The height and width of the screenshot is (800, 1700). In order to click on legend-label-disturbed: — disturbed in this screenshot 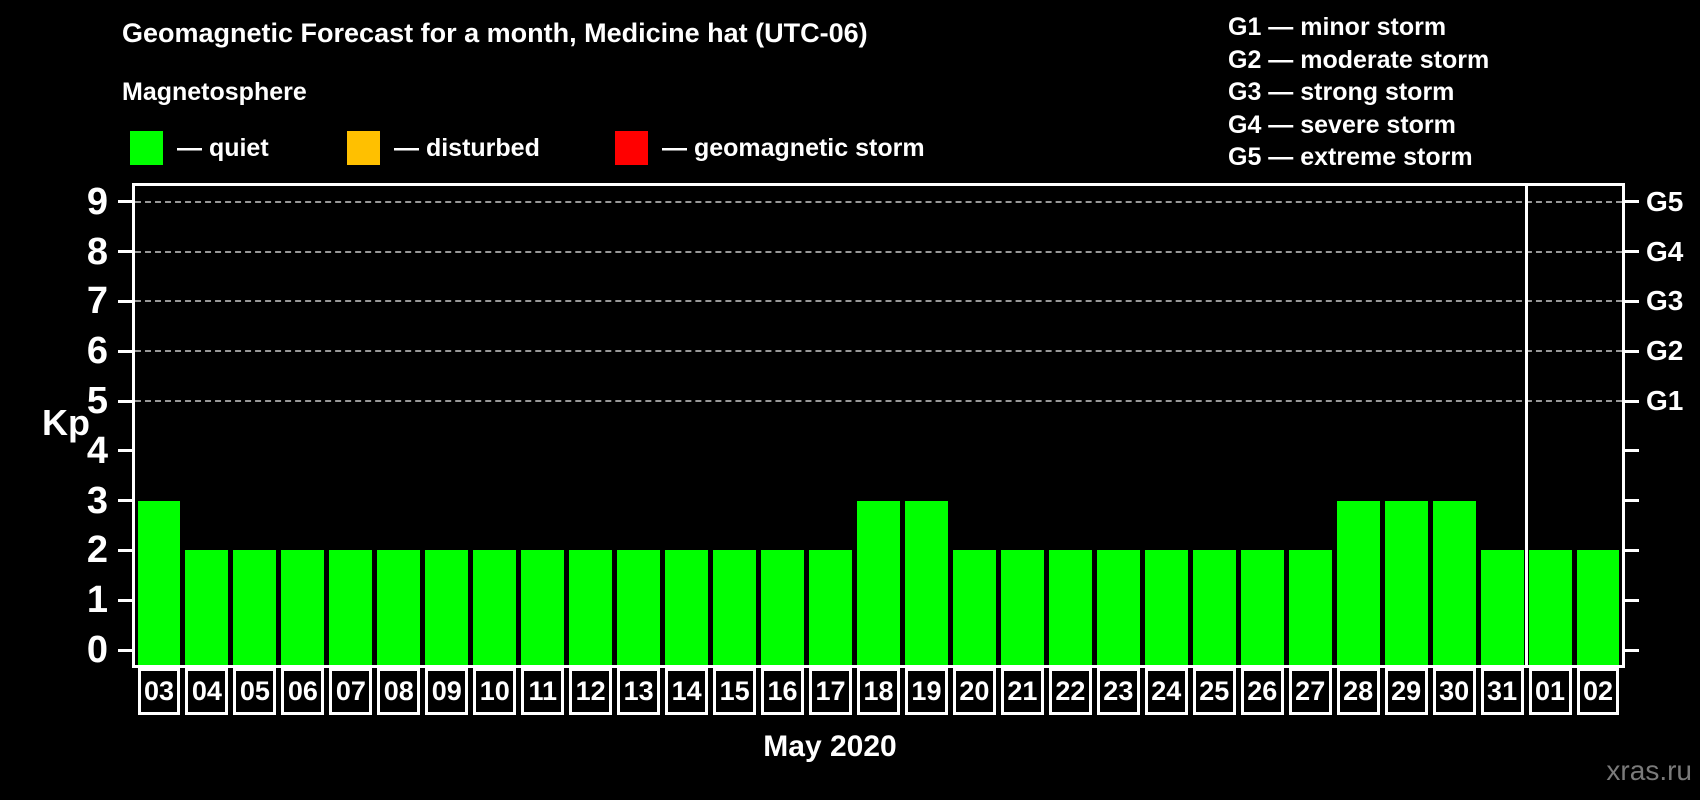, I will do `click(467, 147)`.